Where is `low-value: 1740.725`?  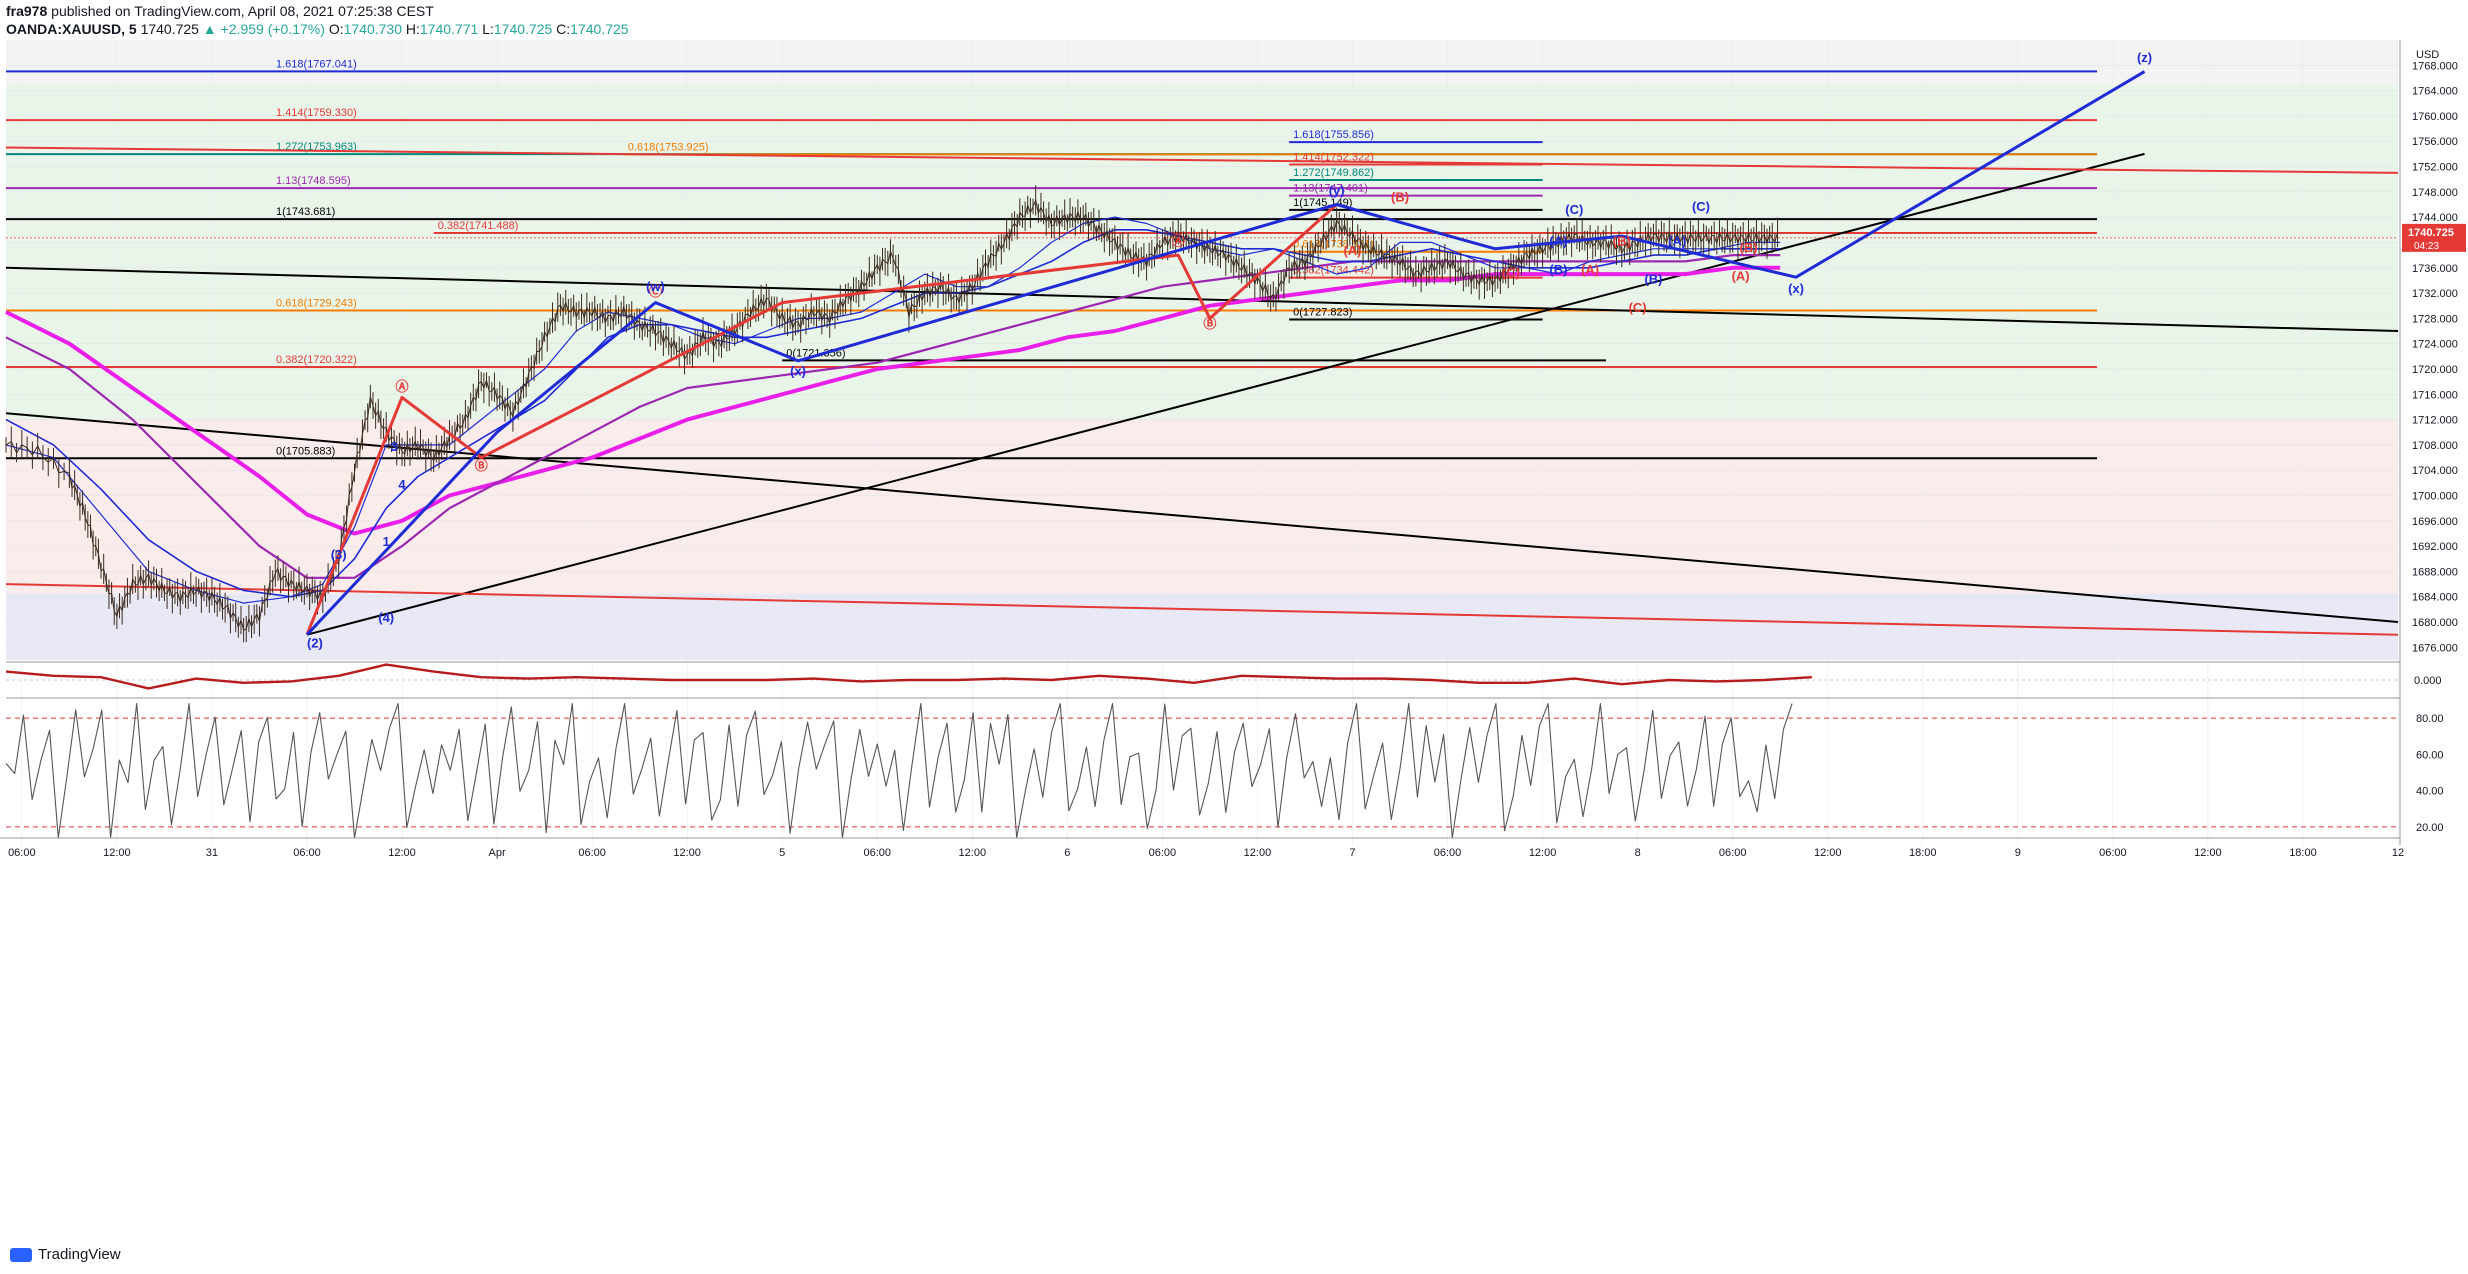 low-value: 1740.725 is located at coordinates (523, 29).